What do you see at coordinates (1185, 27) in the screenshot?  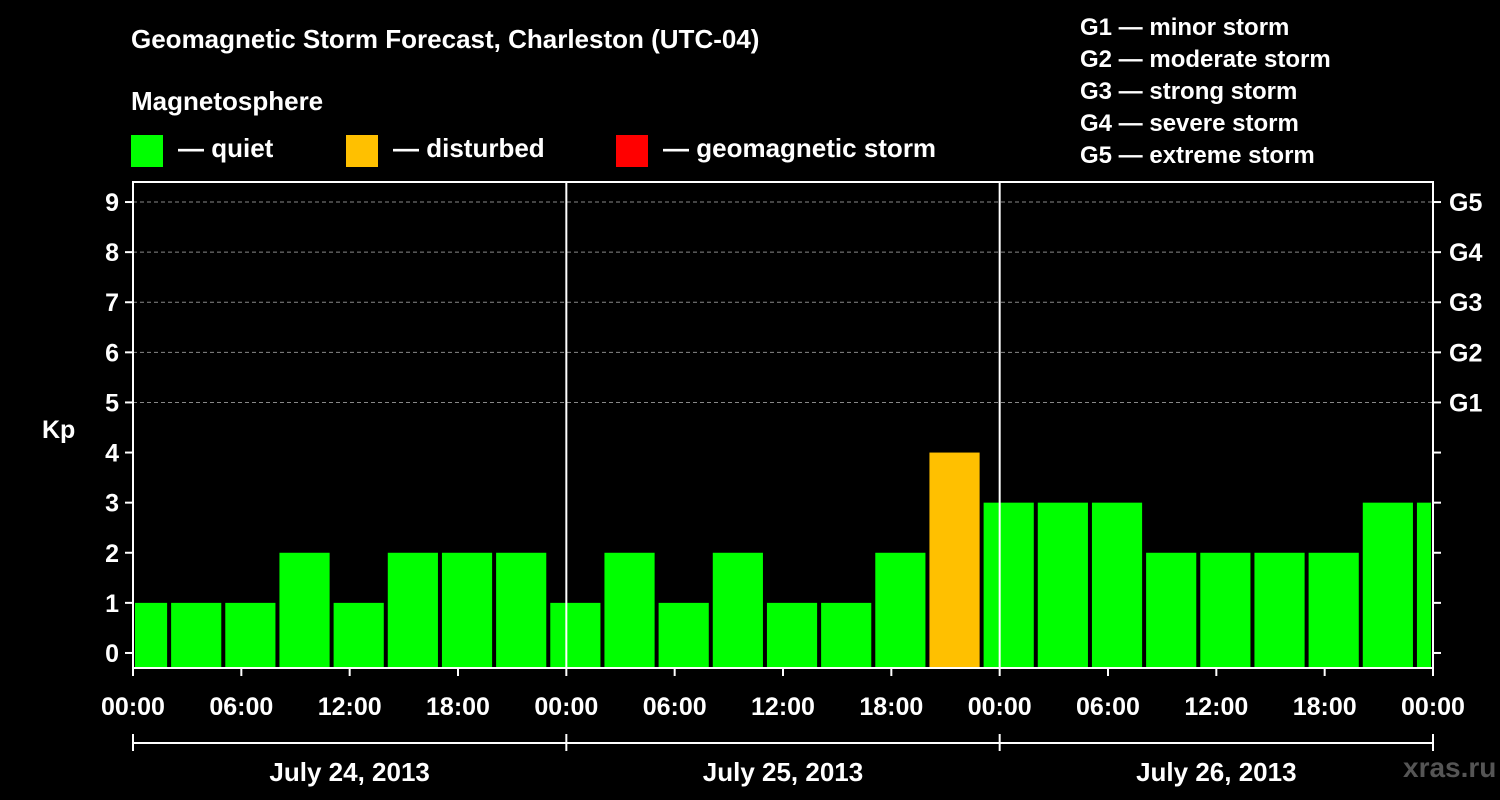 I see `storm-scale-g1: G1 — minor storm` at bounding box center [1185, 27].